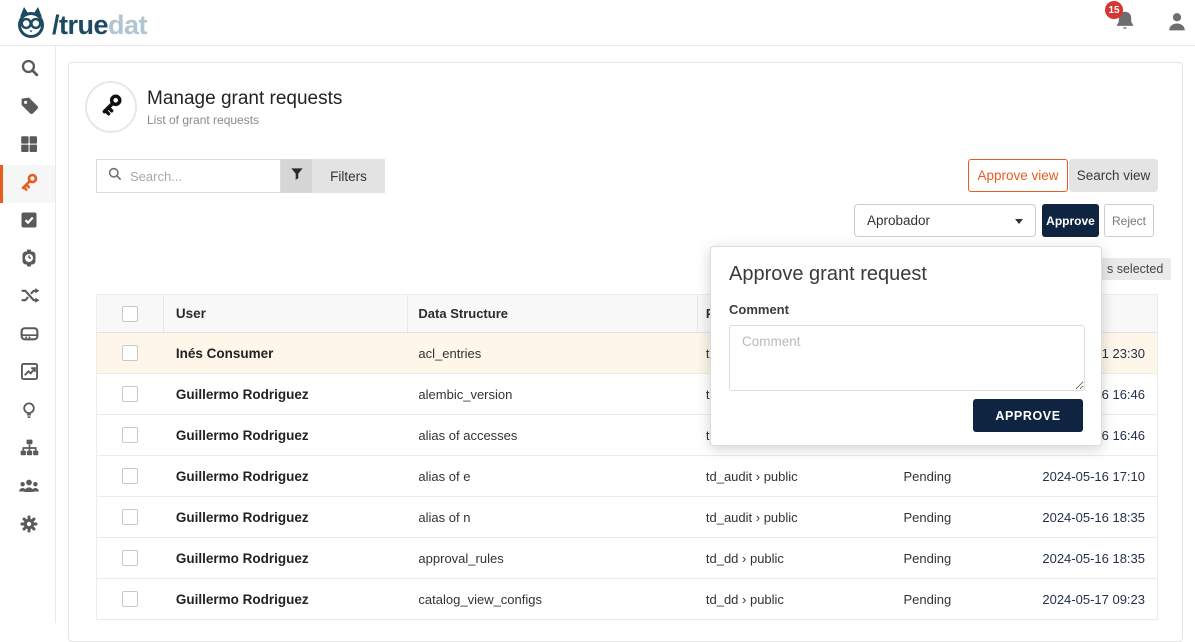  I want to click on cell-data-structure: alias of n, so click(444, 517).